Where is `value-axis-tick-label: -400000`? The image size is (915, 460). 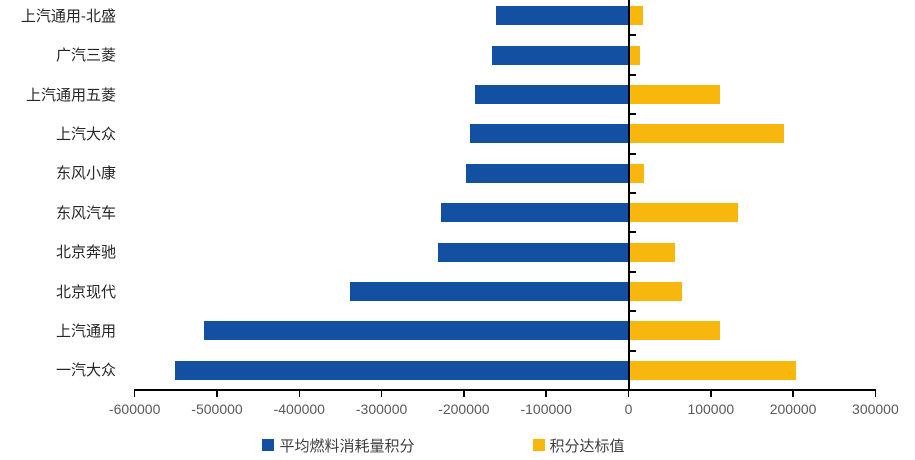 value-axis-tick-label: -400000 is located at coordinates (299, 409).